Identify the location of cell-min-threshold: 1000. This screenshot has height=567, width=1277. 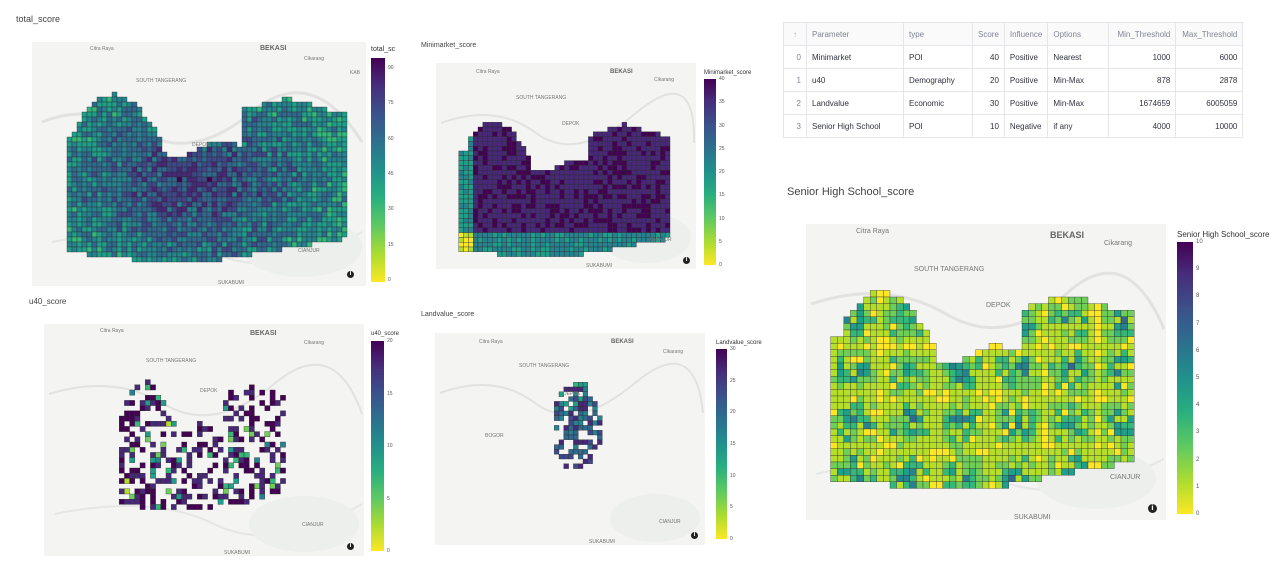
(1142, 57).